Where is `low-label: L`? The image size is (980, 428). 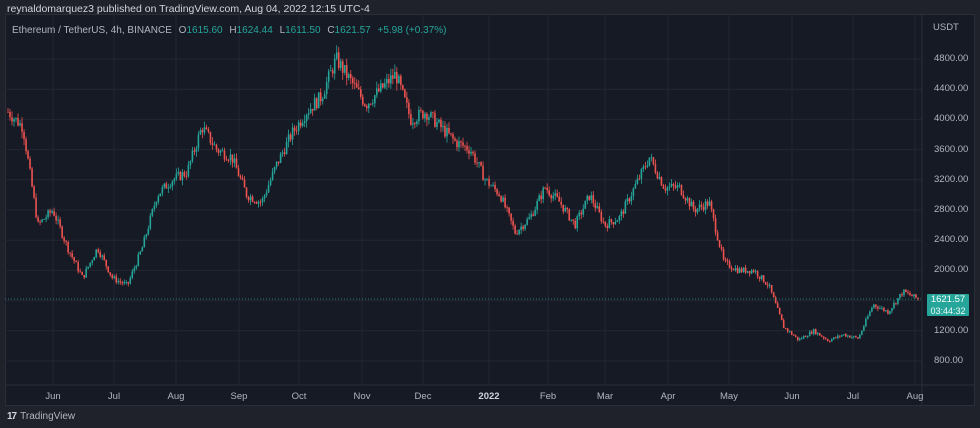
low-label: L is located at coordinates (282, 30).